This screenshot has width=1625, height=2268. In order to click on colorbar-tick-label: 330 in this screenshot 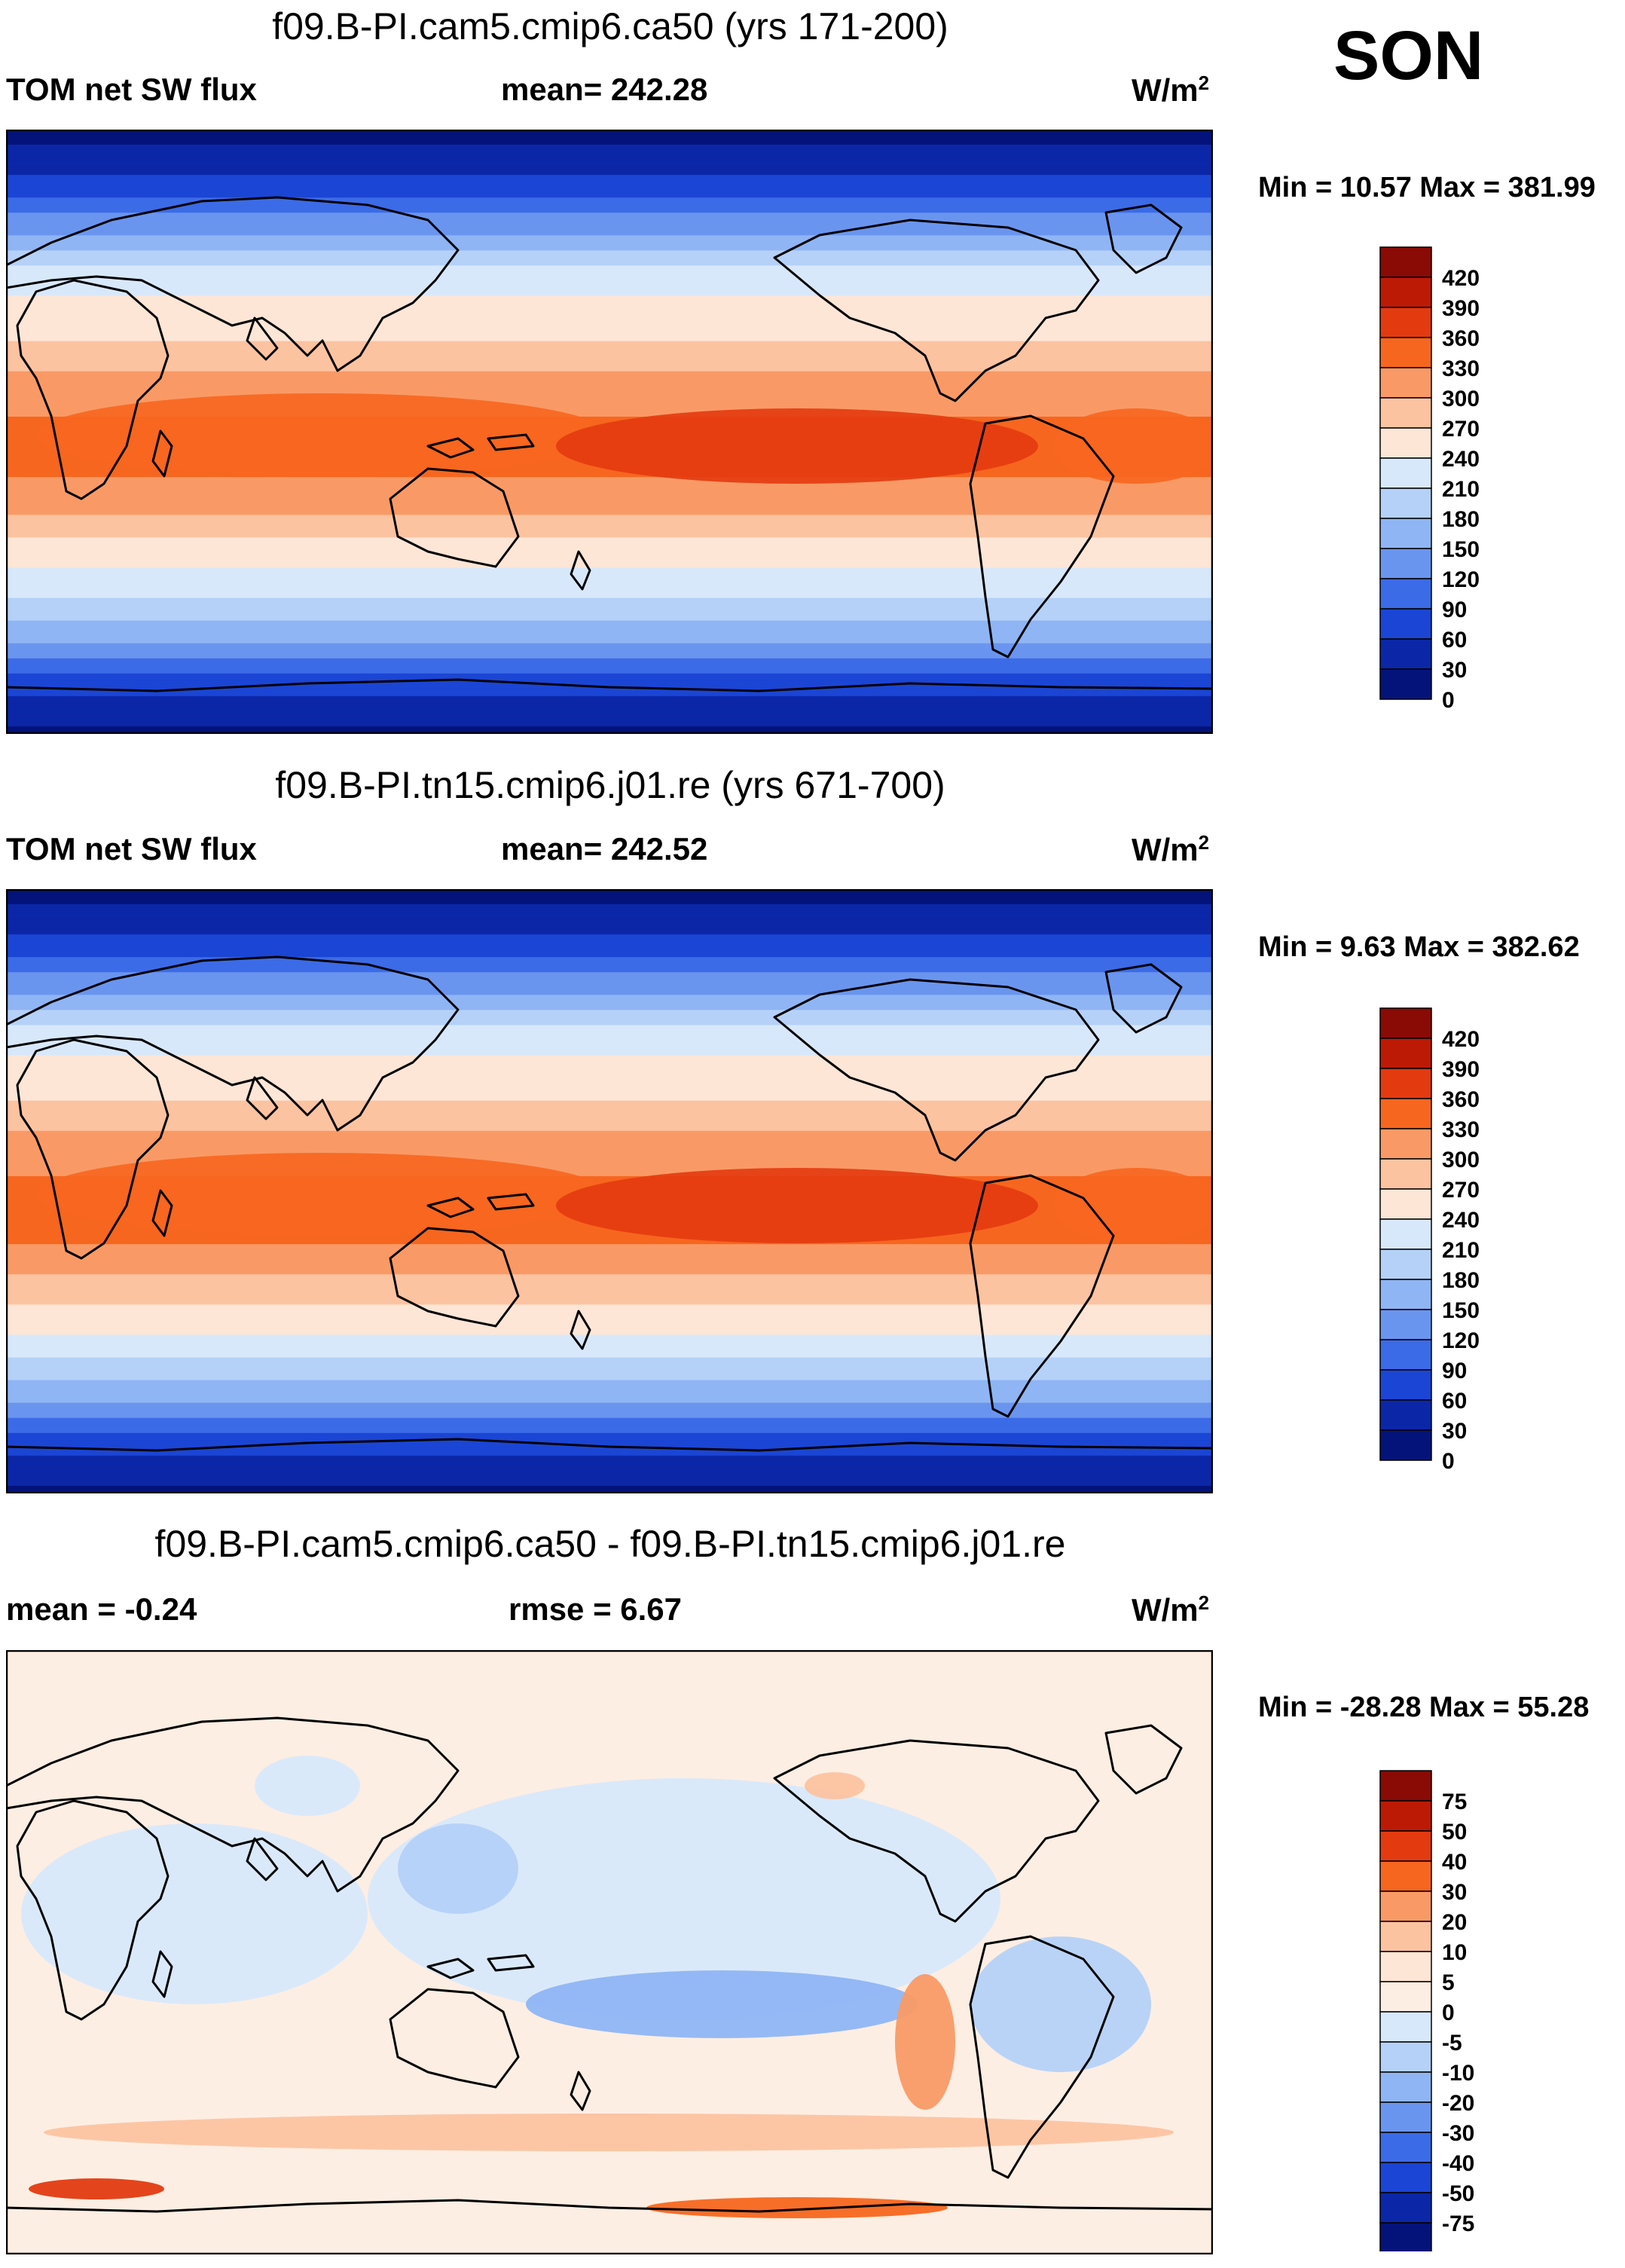, I will do `click(1461, 368)`.